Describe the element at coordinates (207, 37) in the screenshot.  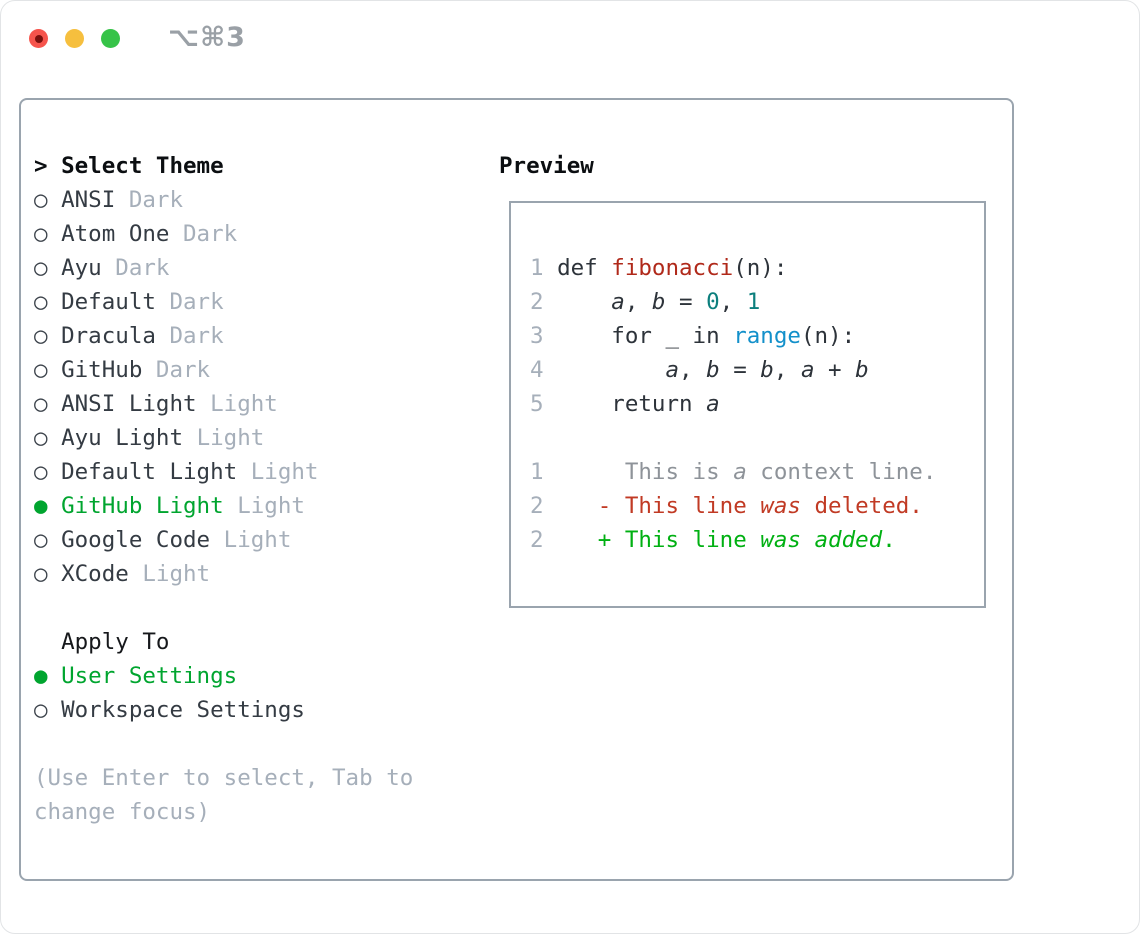
I see `window-title: ⌥⌘3` at that location.